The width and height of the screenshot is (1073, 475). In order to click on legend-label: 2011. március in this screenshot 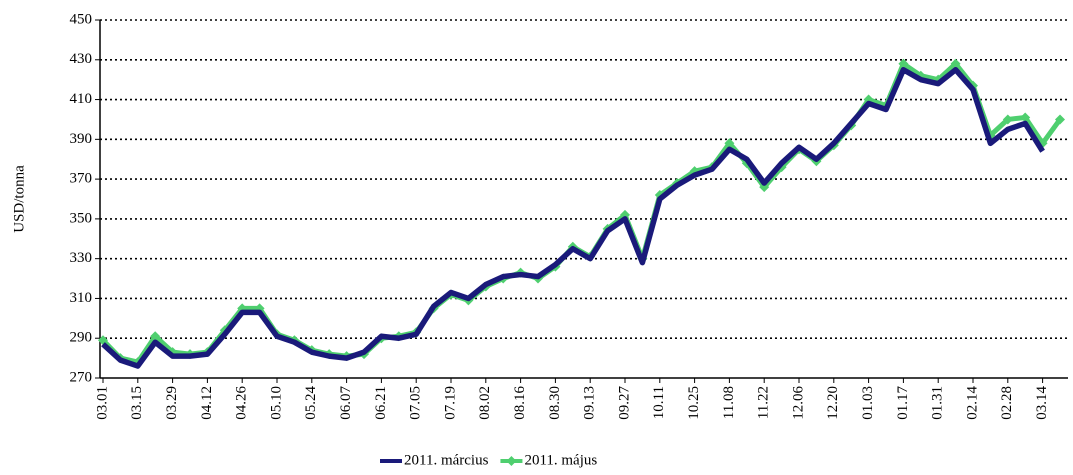, I will do `click(446, 460)`.